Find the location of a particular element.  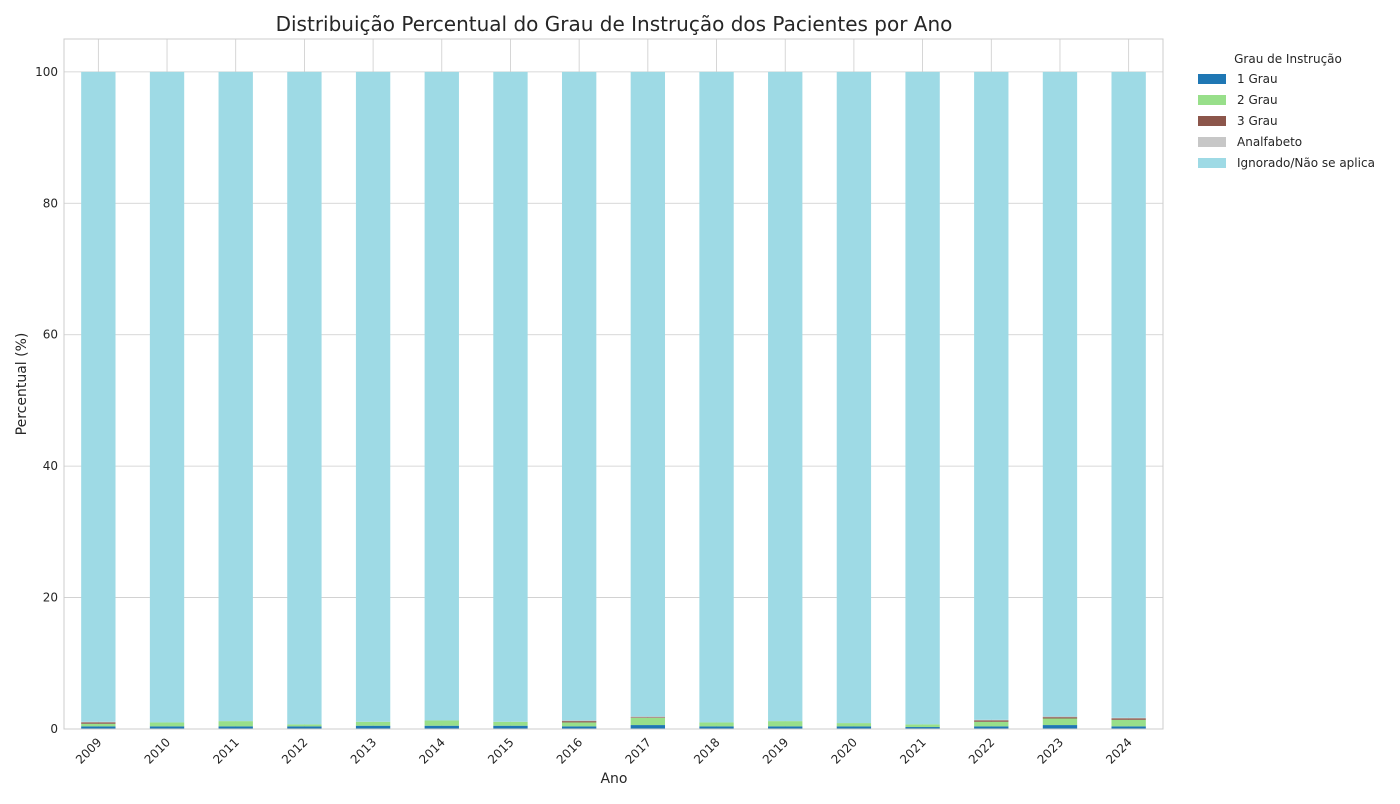

legend-label: Analfabeto is located at coordinates (1269, 142).